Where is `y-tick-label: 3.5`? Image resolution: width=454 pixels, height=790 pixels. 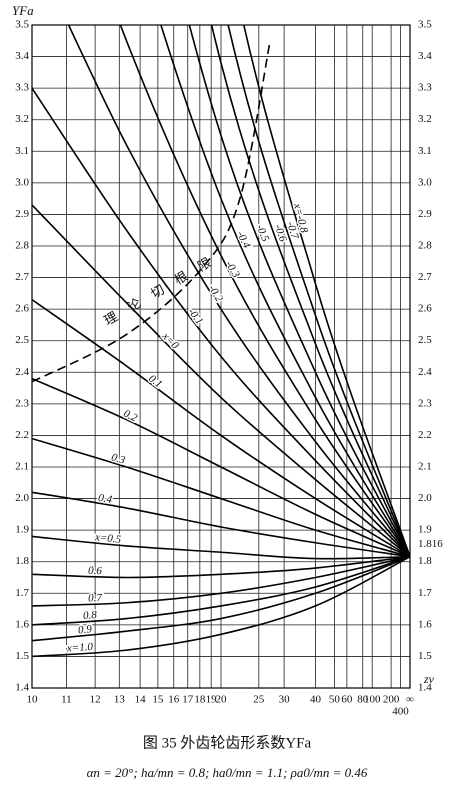
y-tick-label: 3.5 is located at coordinates (22, 25).